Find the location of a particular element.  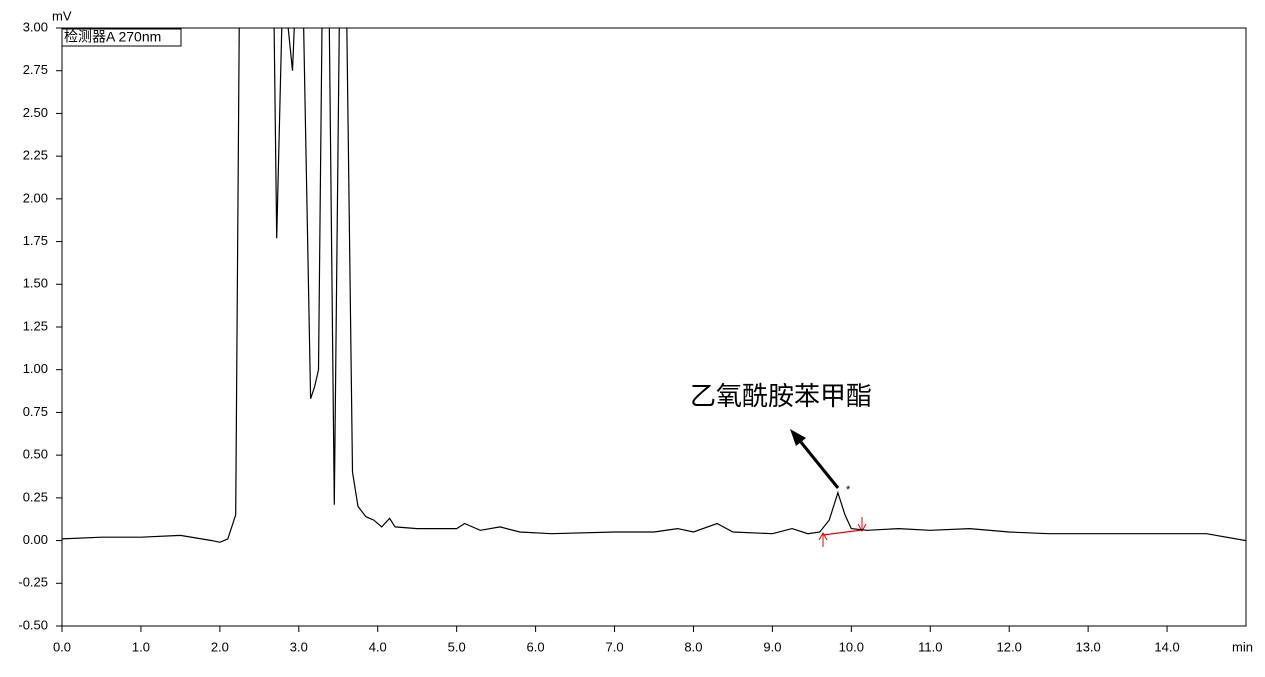

x-tick-label: 8.0 is located at coordinates (693, 646).